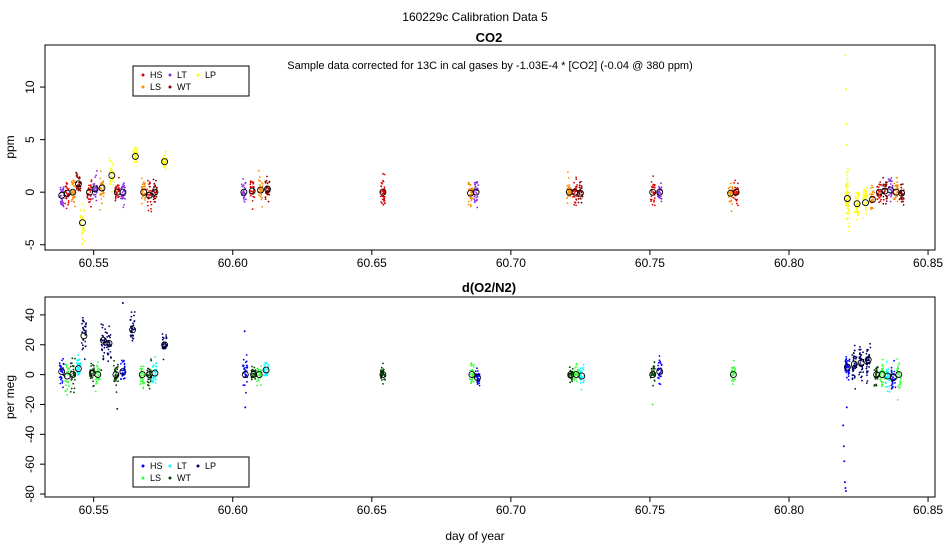  I want to click on o2n2-legend-label-hs: HS, so click(156, 466).